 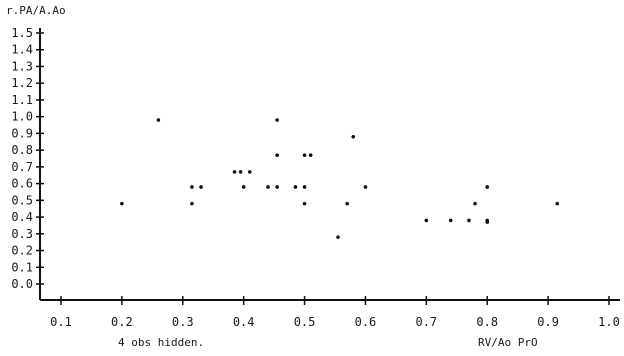 I want to click on x-tick-label: 0.9, so click(x=548, y=322).